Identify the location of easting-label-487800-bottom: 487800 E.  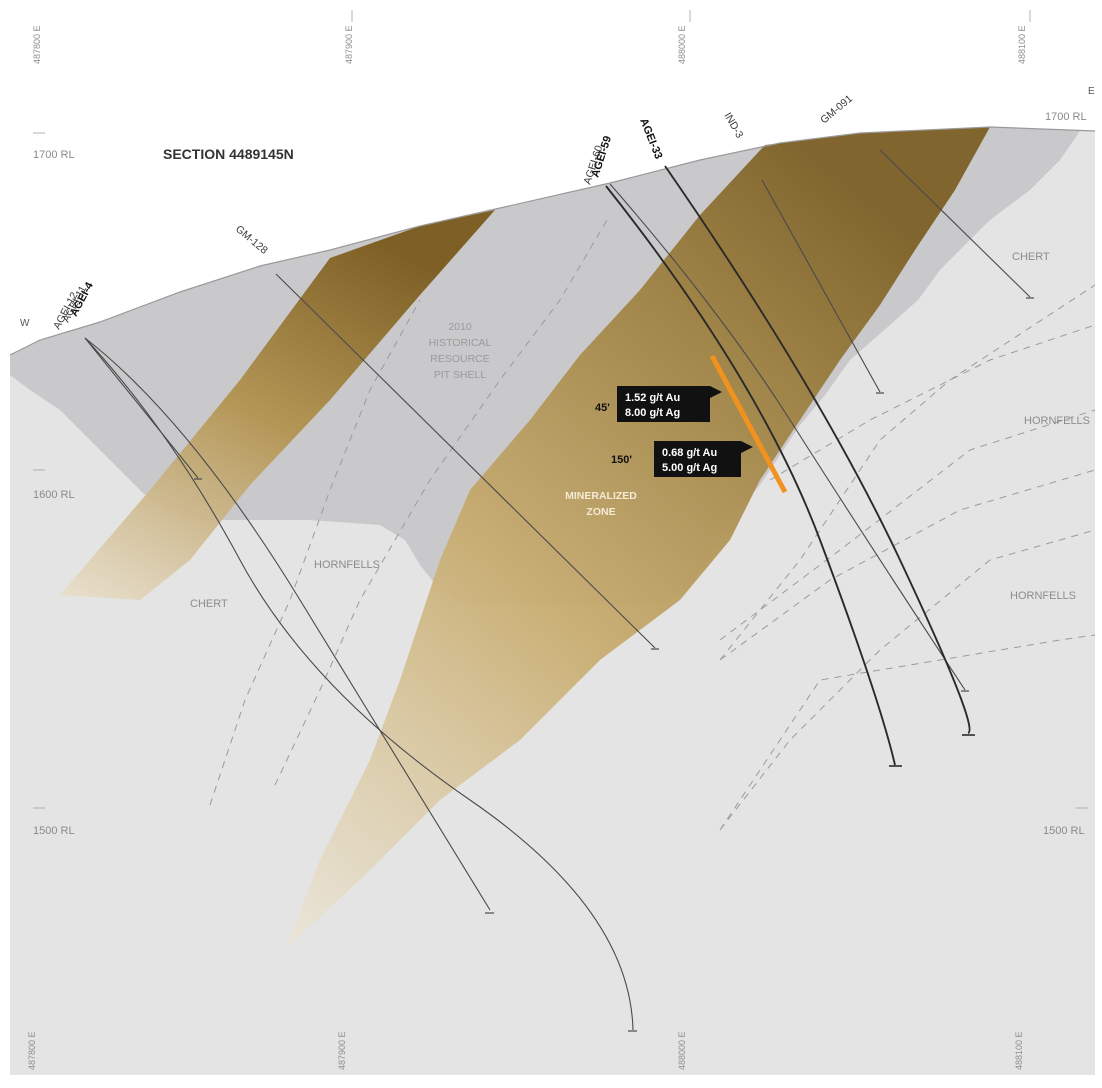
(32, 1050).